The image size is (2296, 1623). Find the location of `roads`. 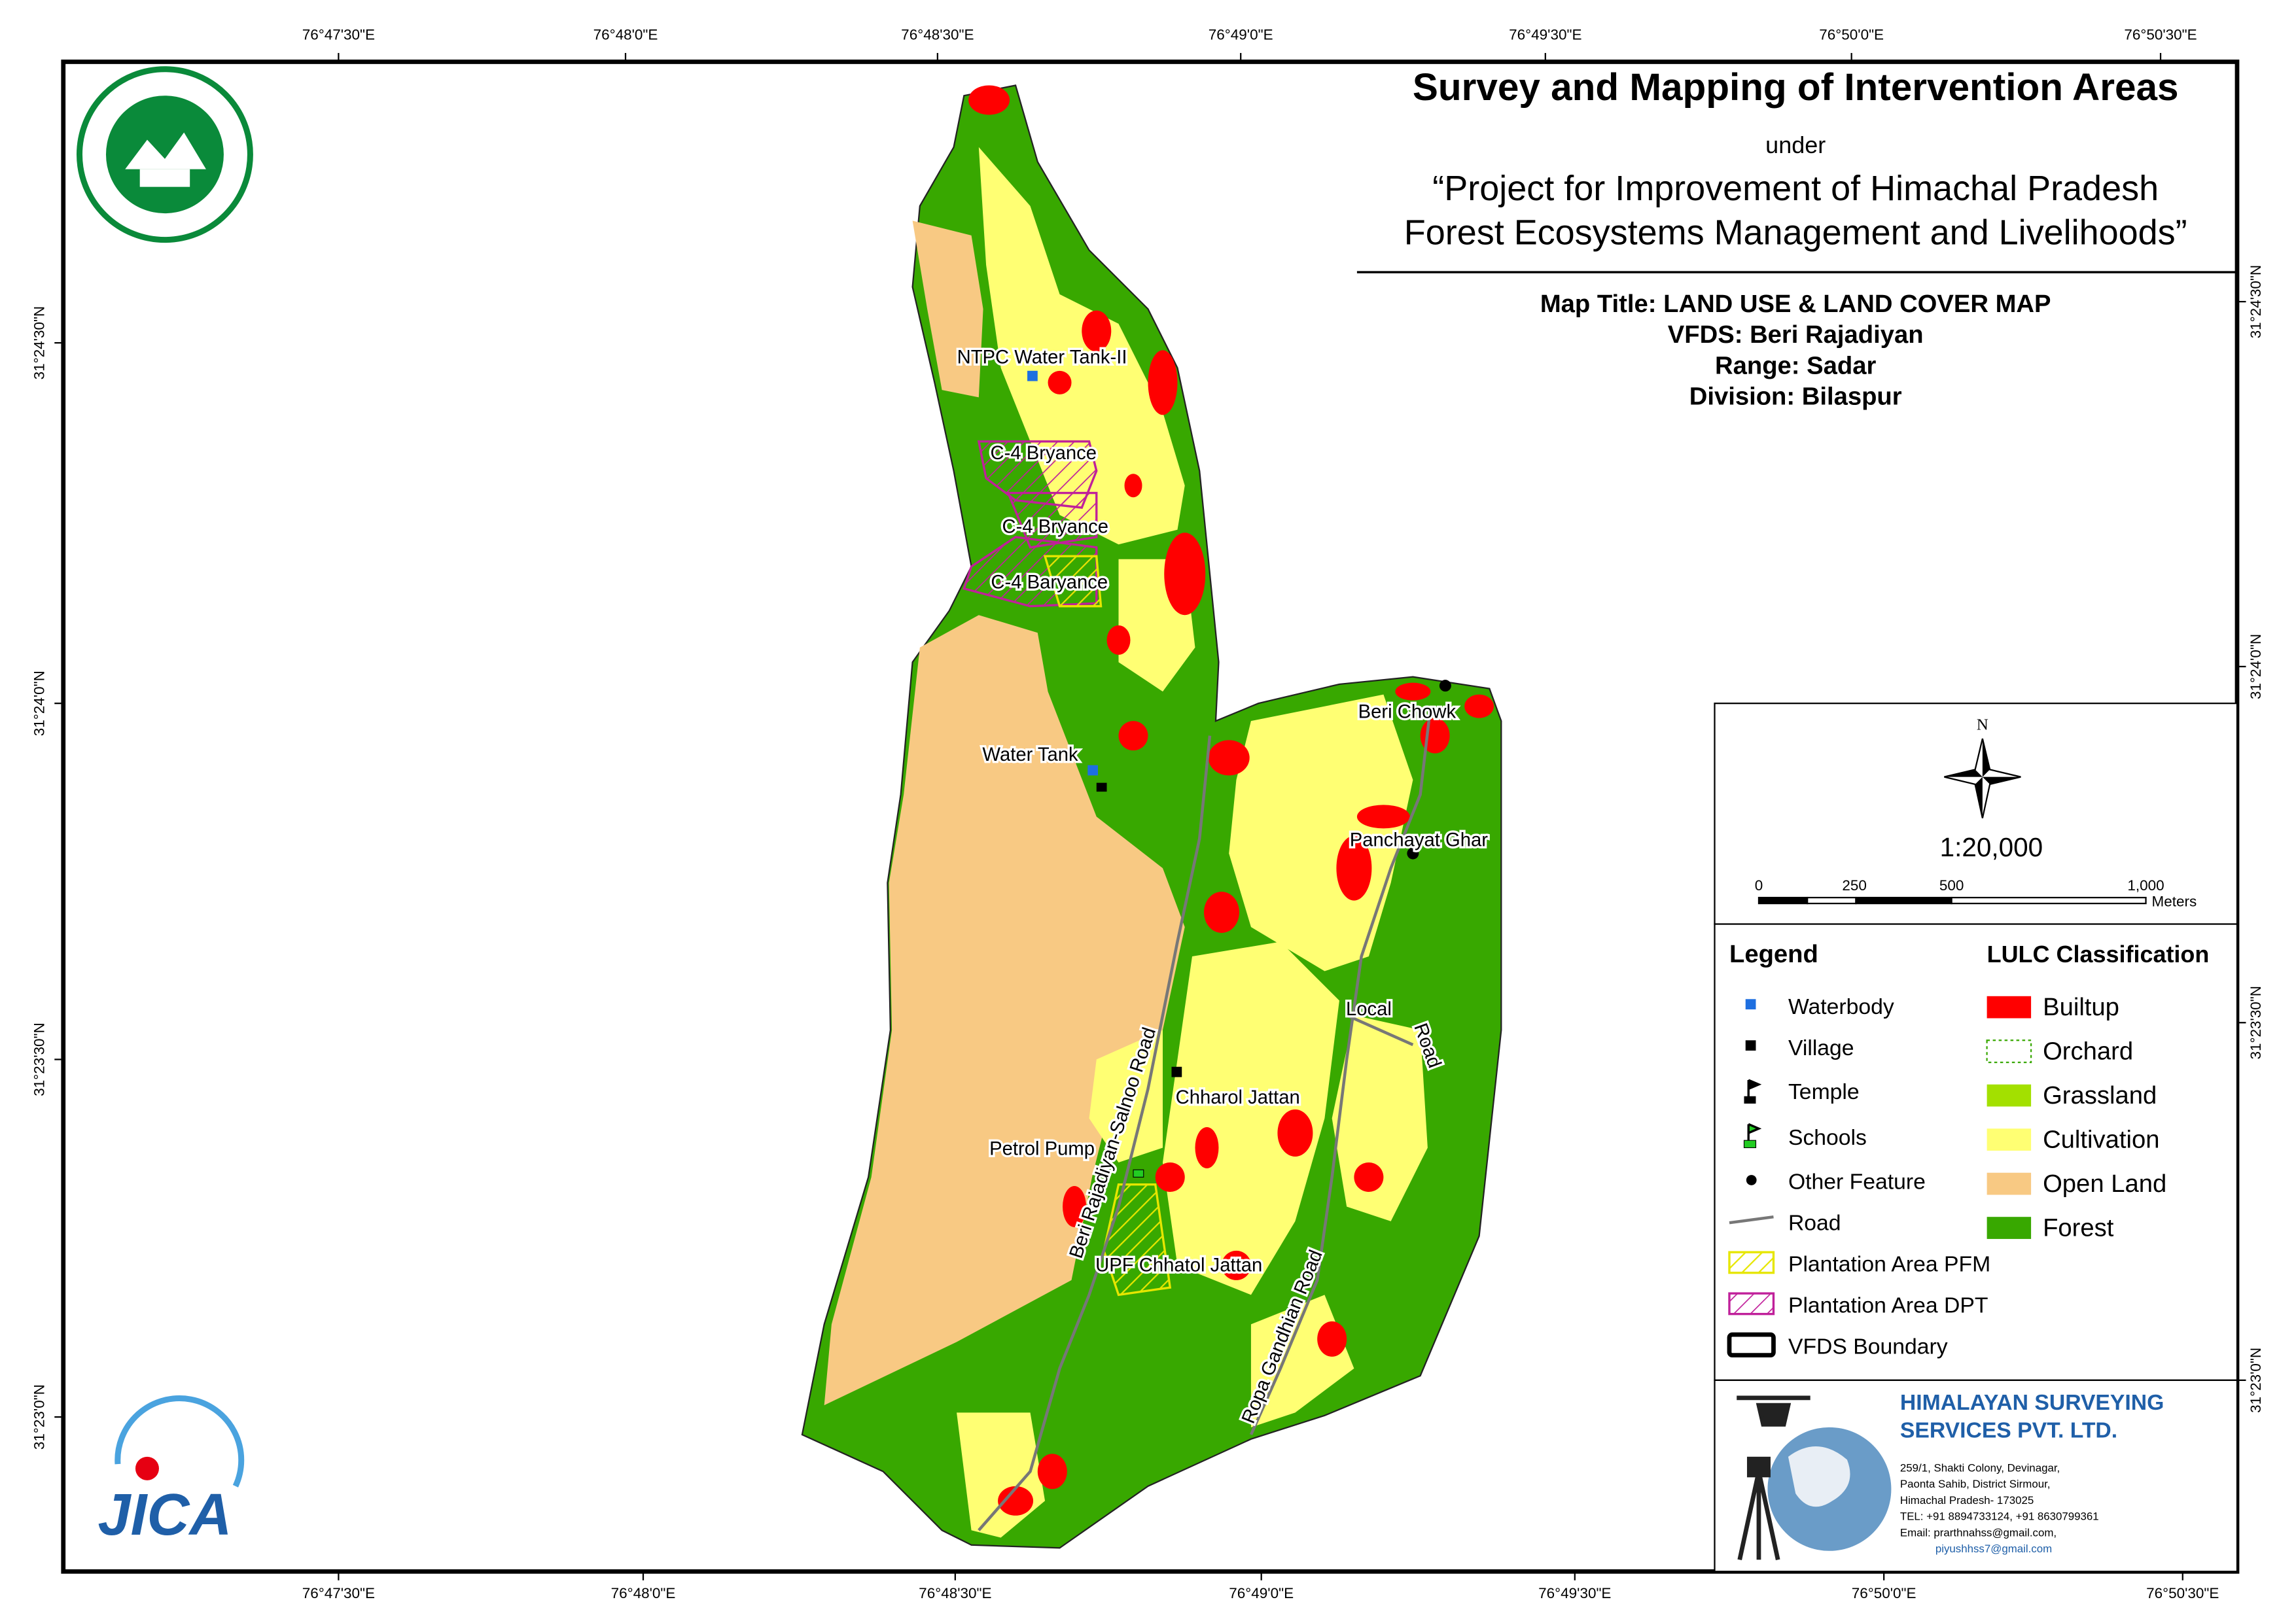

roads is located at coordinates (1205, 1118).